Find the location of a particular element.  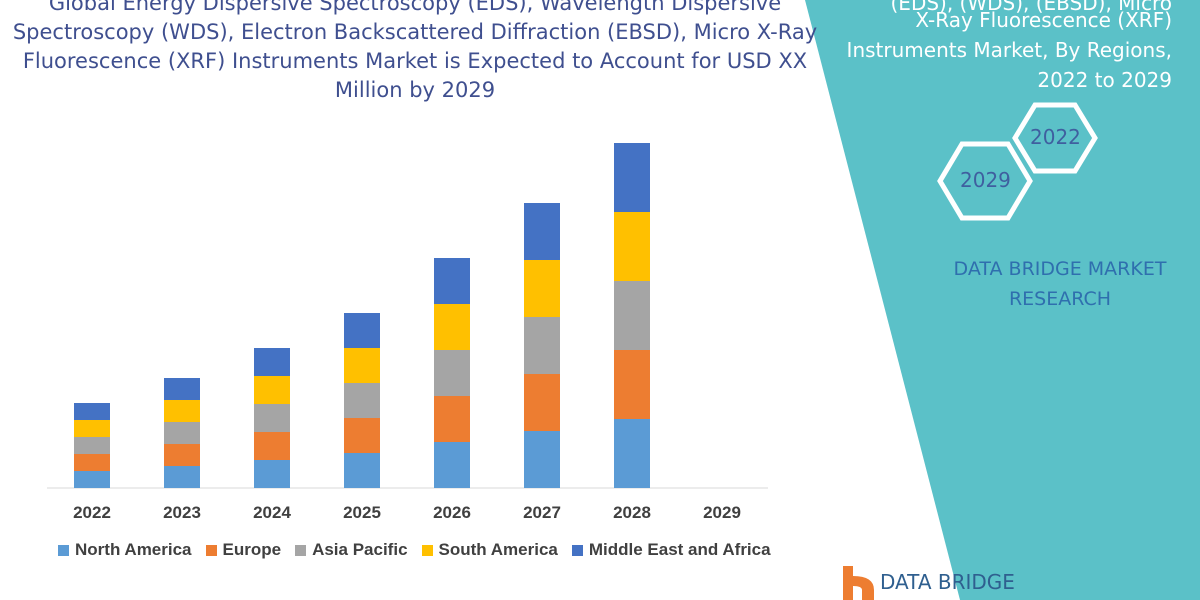

brand-line-1: DATA BRIDGE MARKET is located at coordinates (1060, 269).